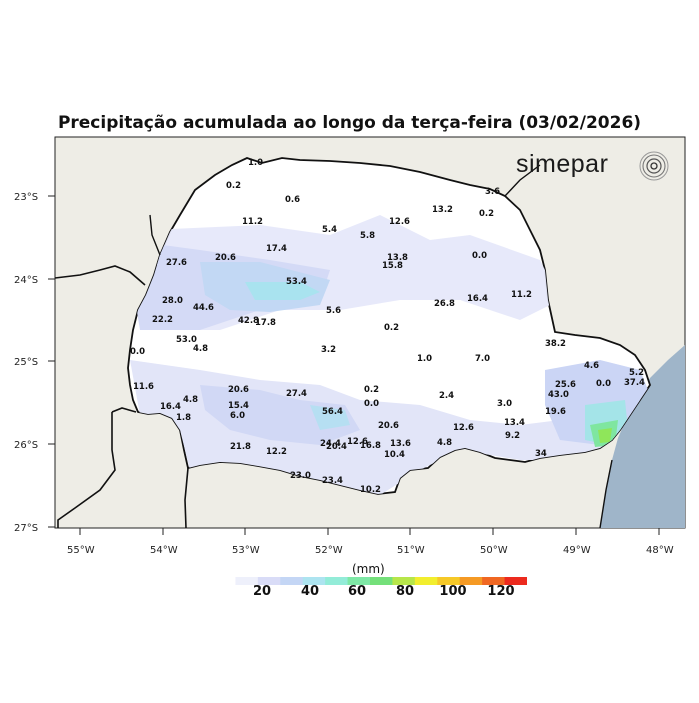 This screenshot has height=703, width=699. I want to click on station-value: 5.2, so click(636, 373).